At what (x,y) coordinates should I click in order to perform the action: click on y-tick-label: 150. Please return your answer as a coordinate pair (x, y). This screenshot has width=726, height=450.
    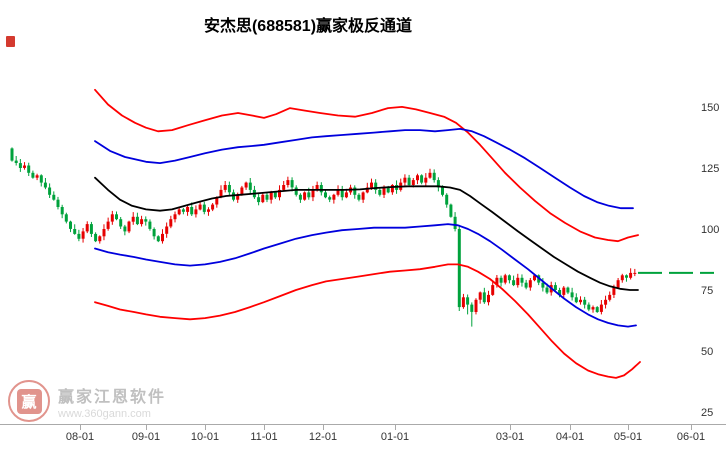
    Looking at the image, I should click on (710, 108).